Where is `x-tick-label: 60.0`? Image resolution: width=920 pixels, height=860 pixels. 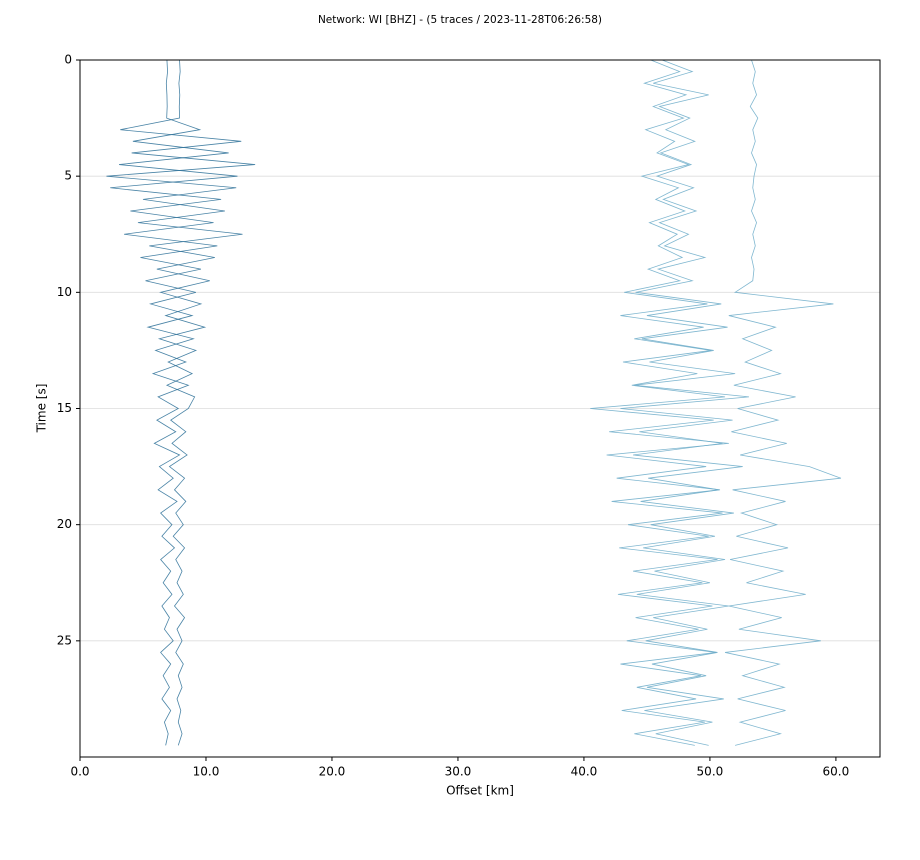
x-tick-label: 60.0 is located at coordinates (836, 772).